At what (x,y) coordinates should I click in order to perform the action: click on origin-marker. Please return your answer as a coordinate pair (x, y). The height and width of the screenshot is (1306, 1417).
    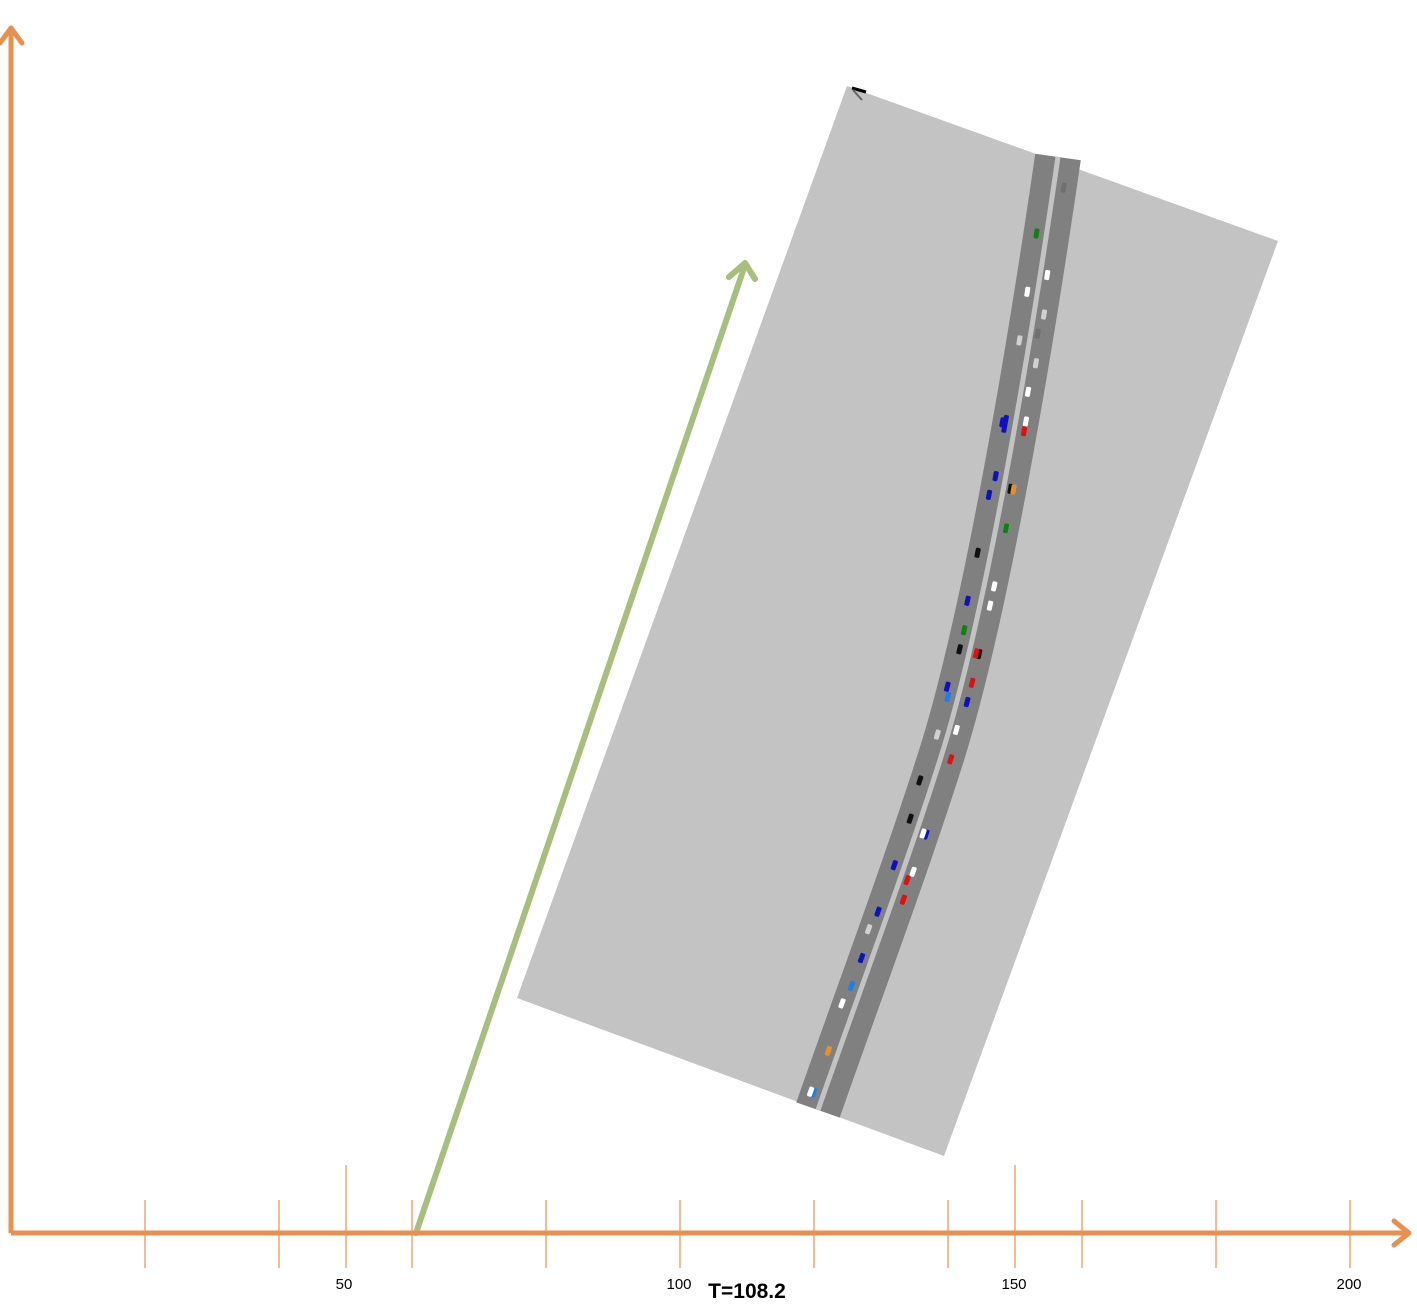
    Looking at the image, I should click on (859, 93).